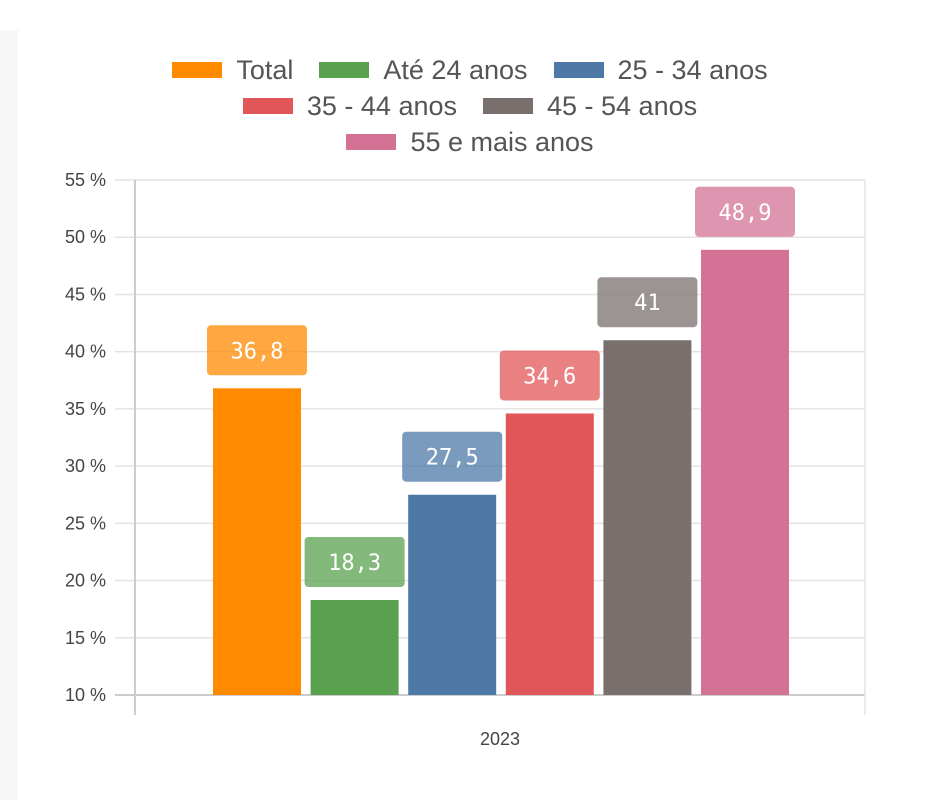 This screenshot has height=800, width=940. What do you see at coordinates (500, 739) in the screenshot?
I see `x-tick-label: 2023` at bounding box center [500, 739].